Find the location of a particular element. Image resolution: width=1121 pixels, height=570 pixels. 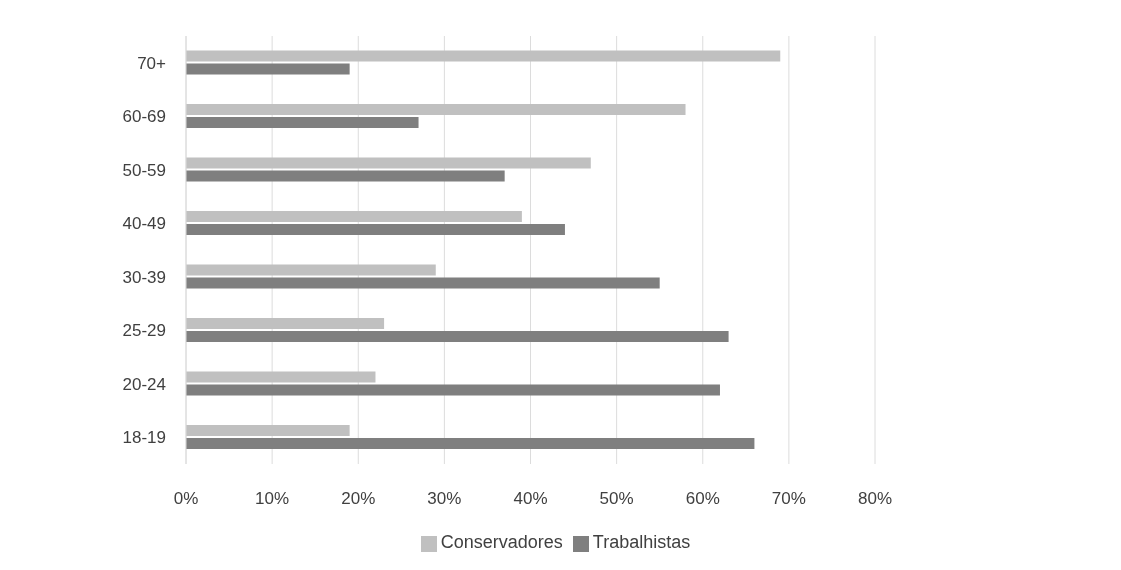

x-tick-label: 10% is located at coordinates (272, 499).